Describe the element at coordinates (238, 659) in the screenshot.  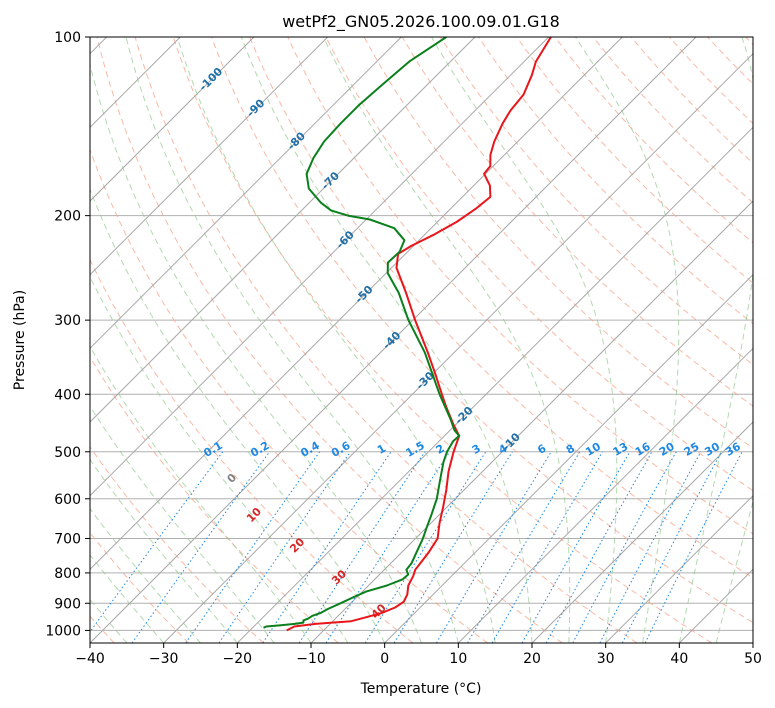
I see `x-tick-label: −20` at that location.